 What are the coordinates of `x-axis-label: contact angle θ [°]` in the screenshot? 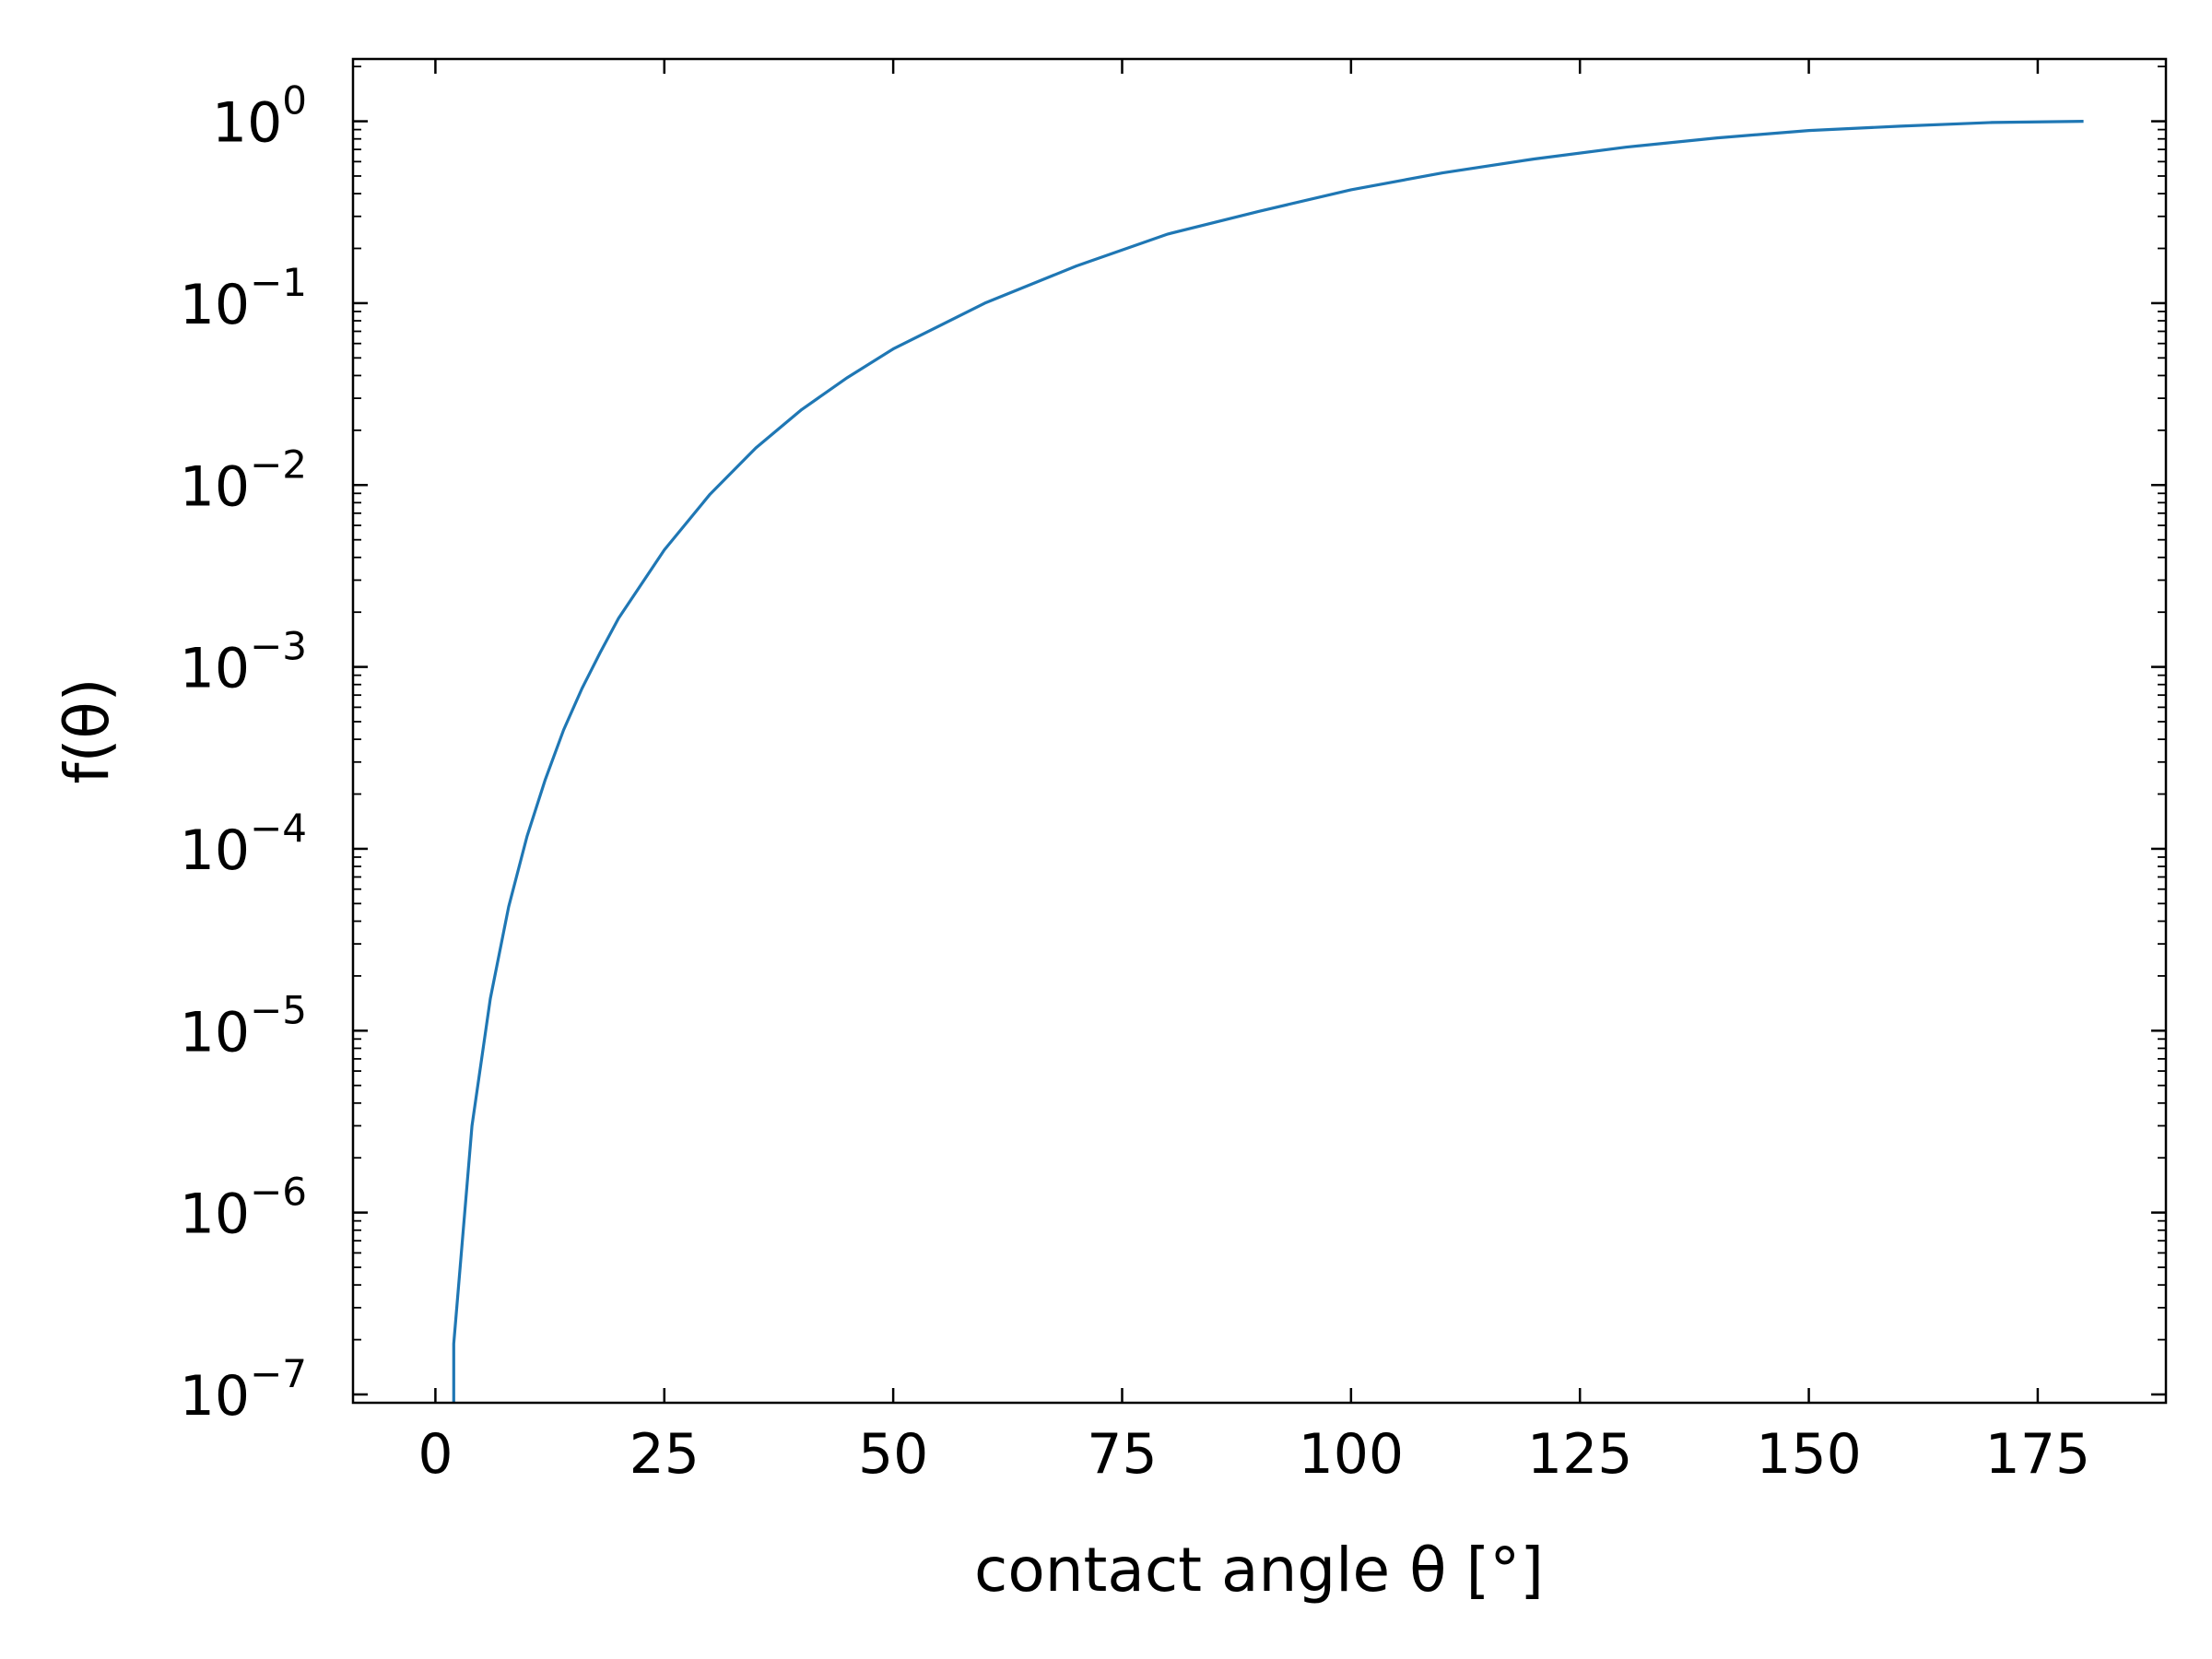 It's located at (1259, 1570).